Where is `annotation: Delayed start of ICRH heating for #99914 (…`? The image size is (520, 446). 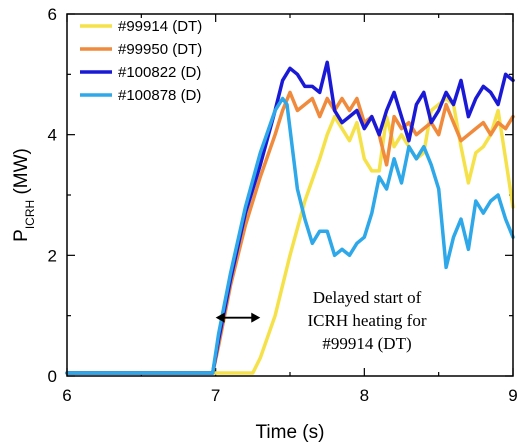
annotation: Delayed start of ICRH heating for #99914 (… is located at coordinates (321, 320).